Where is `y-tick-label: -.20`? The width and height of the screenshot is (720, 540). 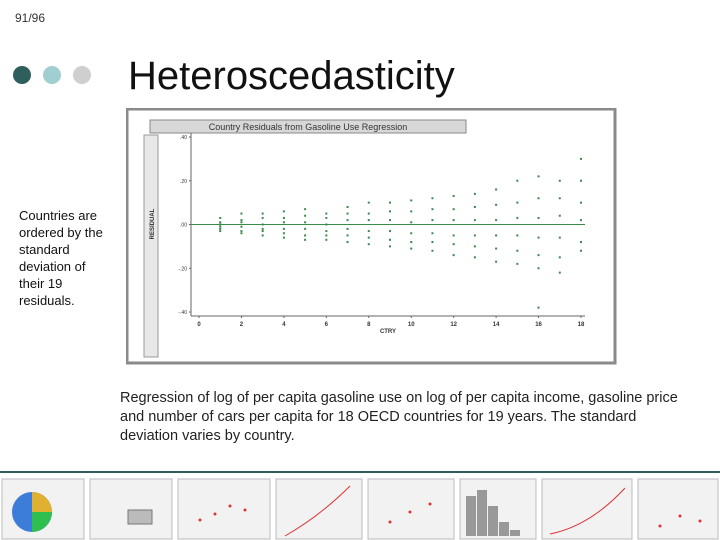
y-tick-label: -.20 is located at coordinates (182, 269).